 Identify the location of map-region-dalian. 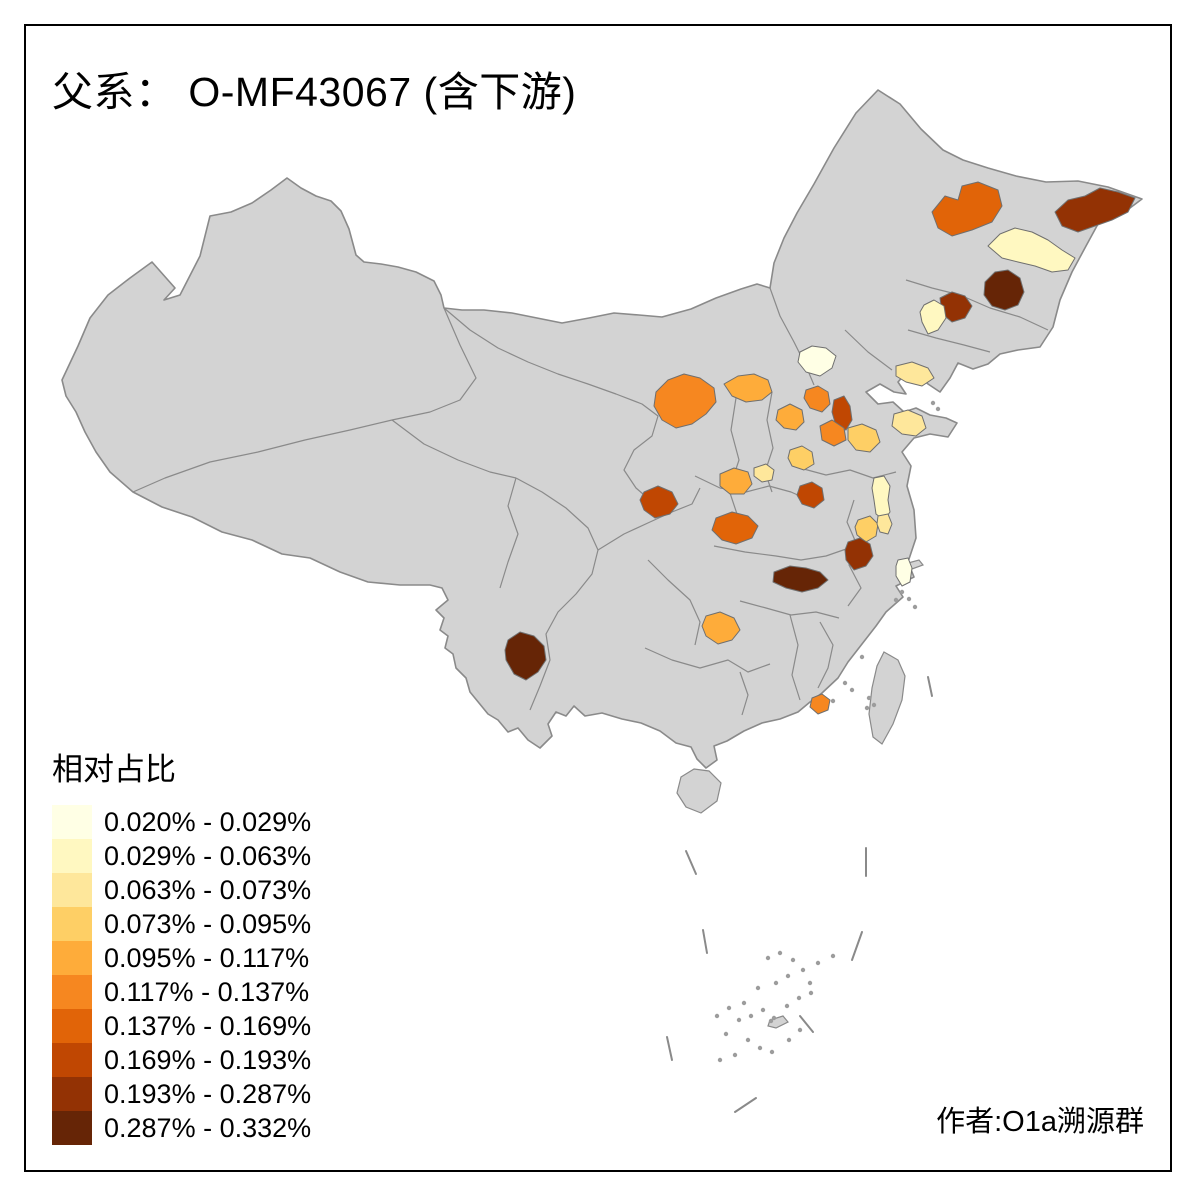
(915, 374).